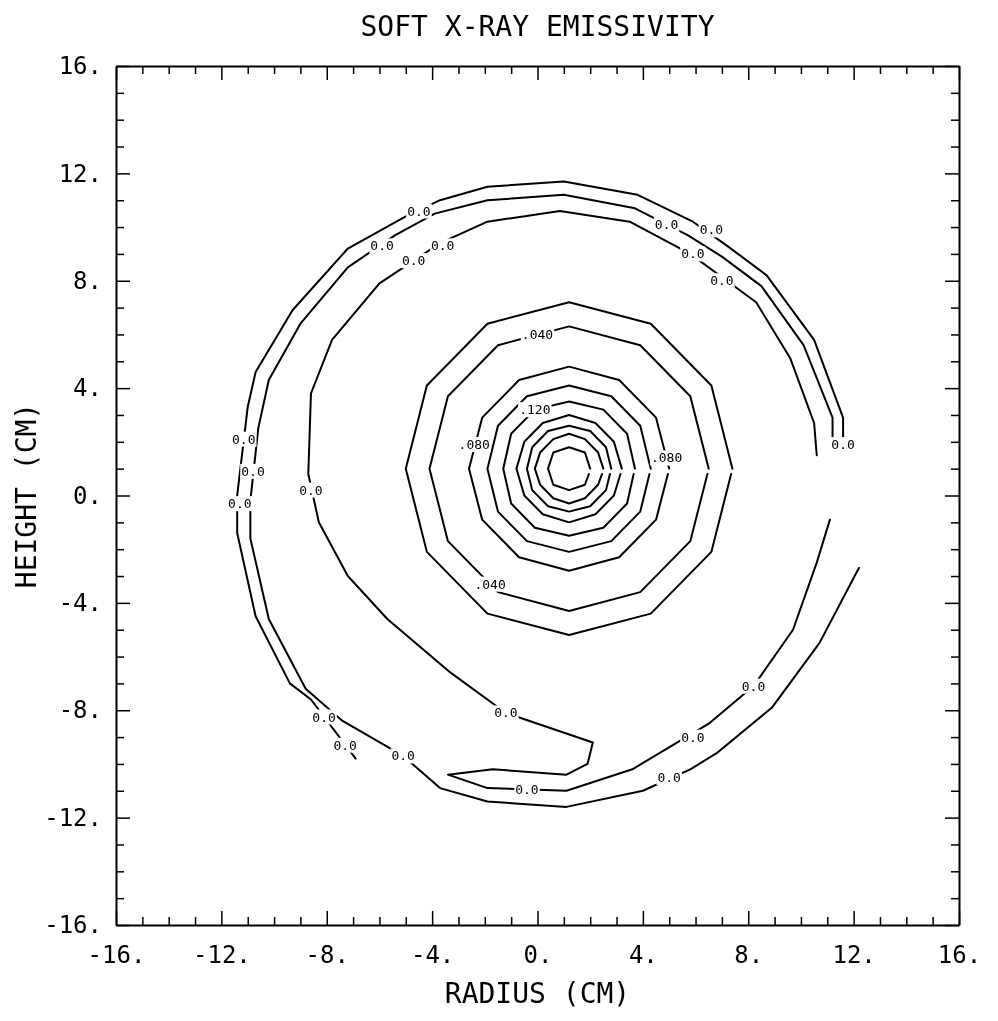 The height and width of the screenshot is (1021, 998). Describe the element at coordinates (537, 26) in the screenshot. I see `chart-title: SOFT X-RAY EMISSIVITY` at that location.